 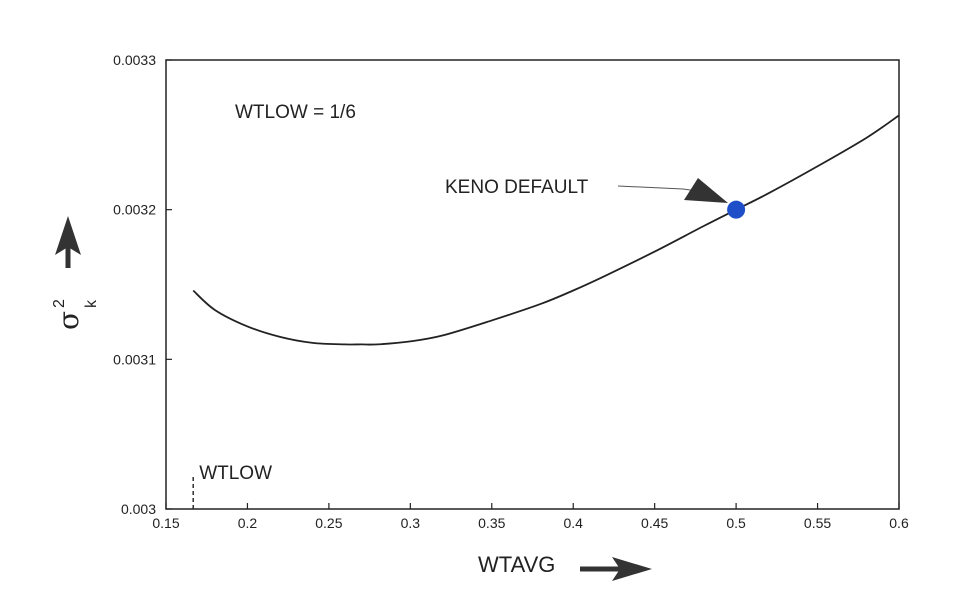 I want to click on default-annotation: KENO DEFAULT, so click(x=517, y=187).